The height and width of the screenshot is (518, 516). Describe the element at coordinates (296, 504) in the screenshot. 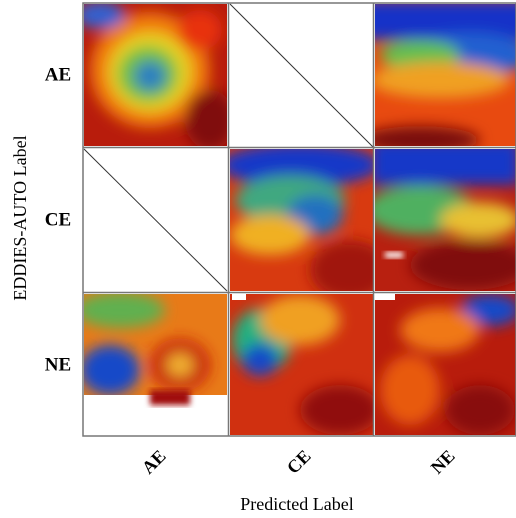

I see `x-axis-label: Predicted Label` at that location.